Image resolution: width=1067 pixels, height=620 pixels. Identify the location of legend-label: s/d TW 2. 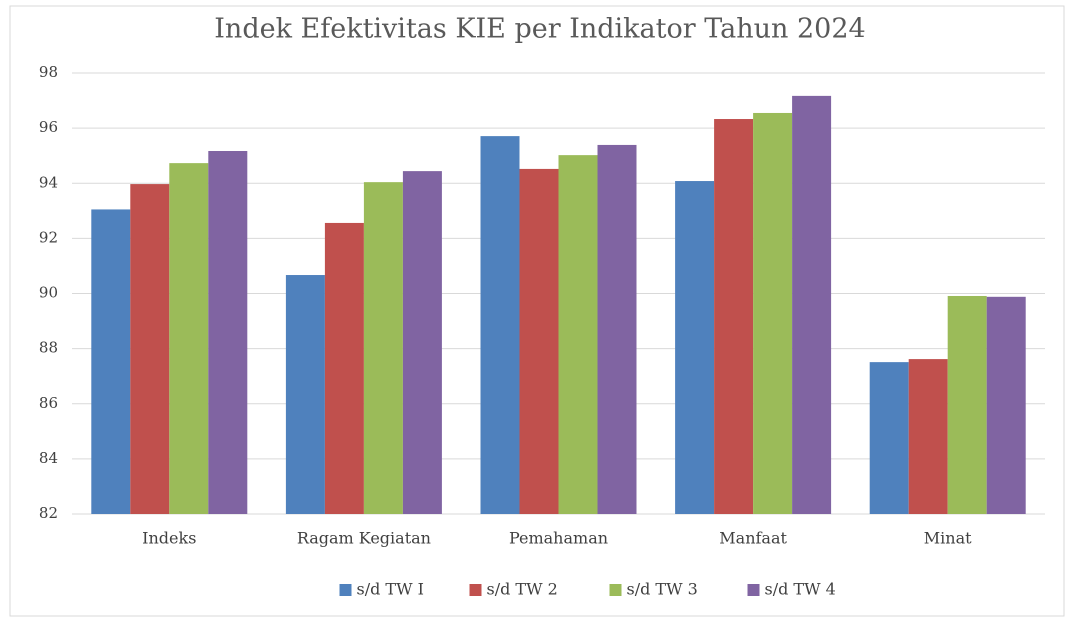
(522, 589).